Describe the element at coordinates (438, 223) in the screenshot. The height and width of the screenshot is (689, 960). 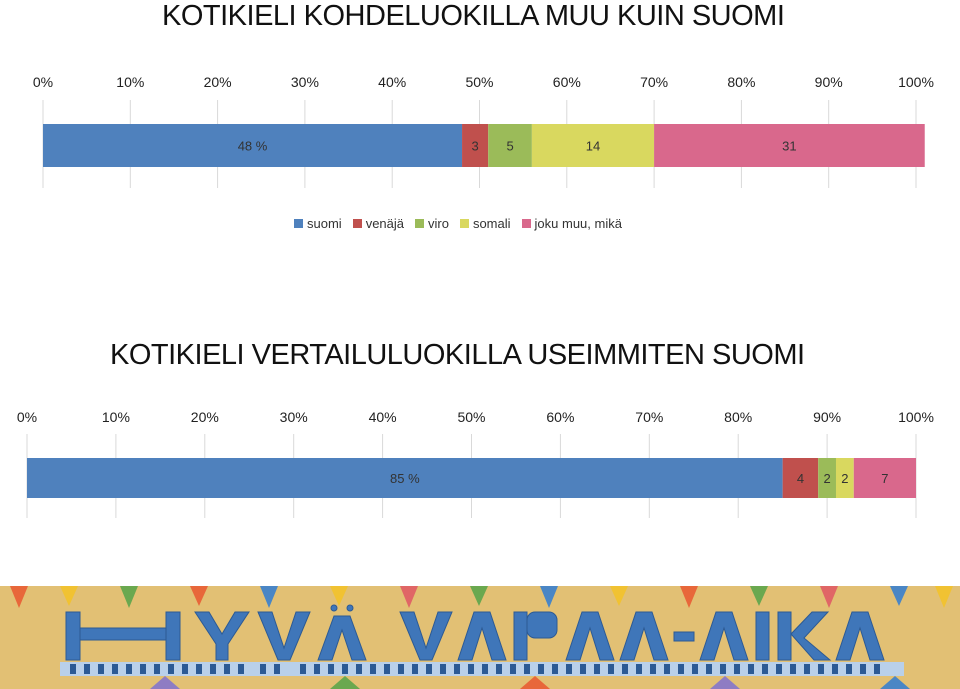
I see `legend-label-viro: viro` at that location.